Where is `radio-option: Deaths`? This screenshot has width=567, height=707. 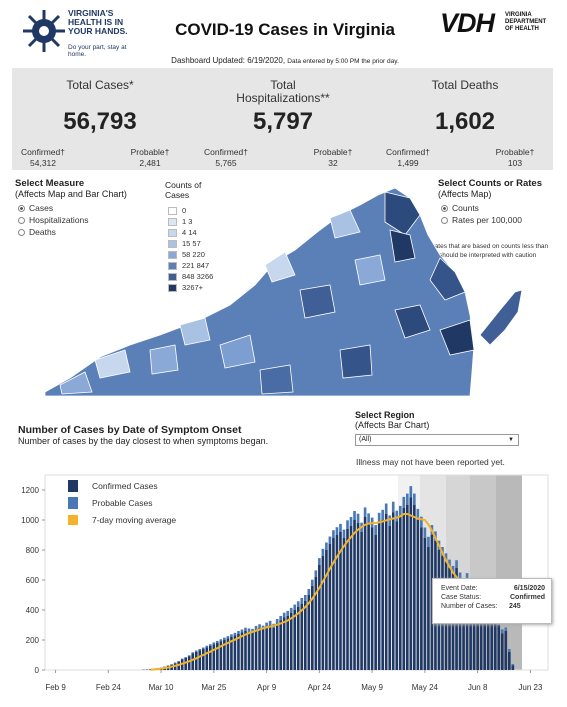 radio-option: Deaths is located at coordinates (53, 232).